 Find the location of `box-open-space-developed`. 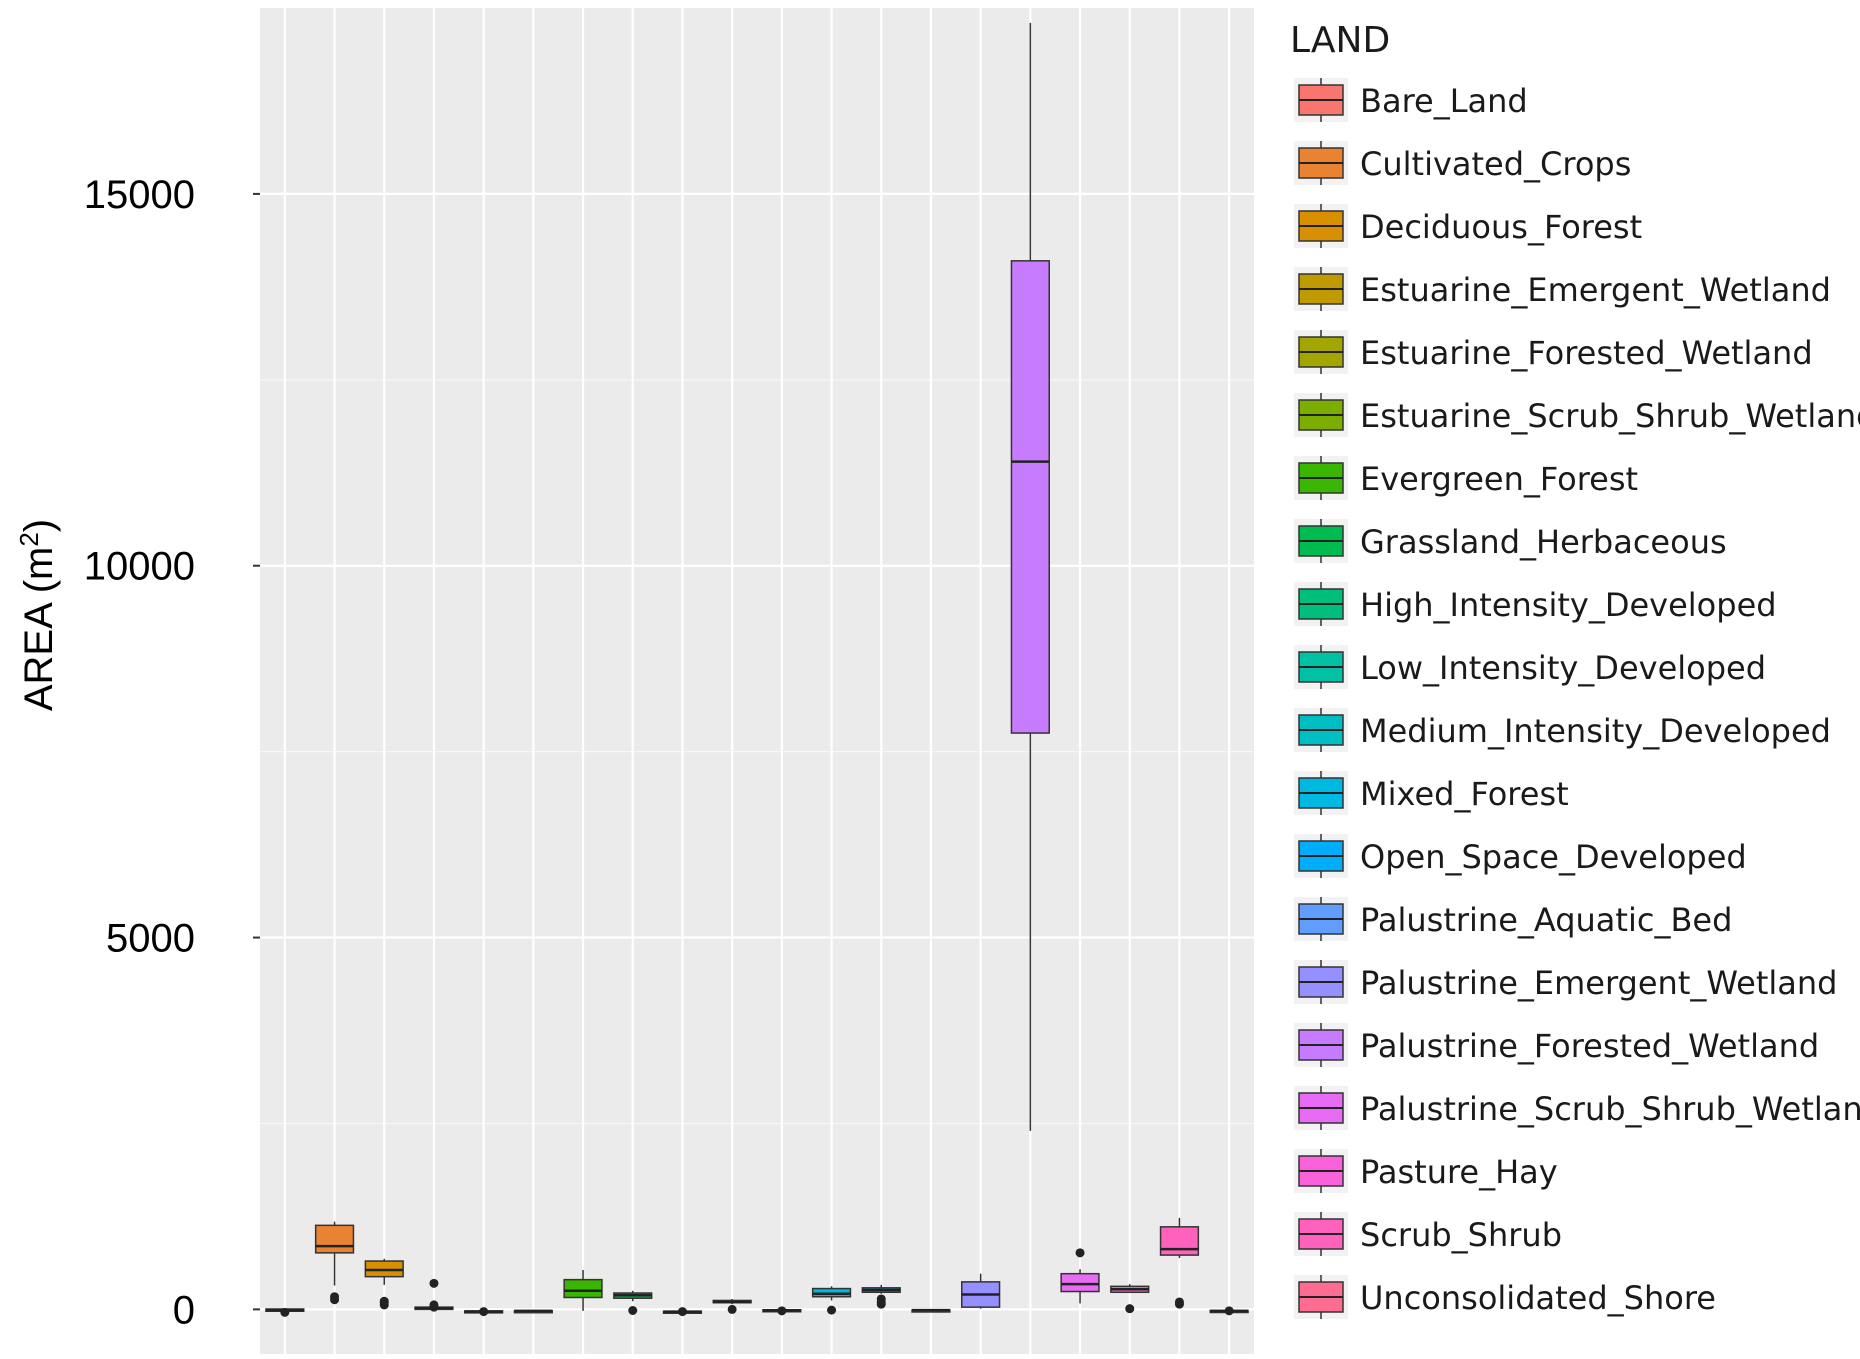

box-open-space-developed is located at coordinates (881, 1296).